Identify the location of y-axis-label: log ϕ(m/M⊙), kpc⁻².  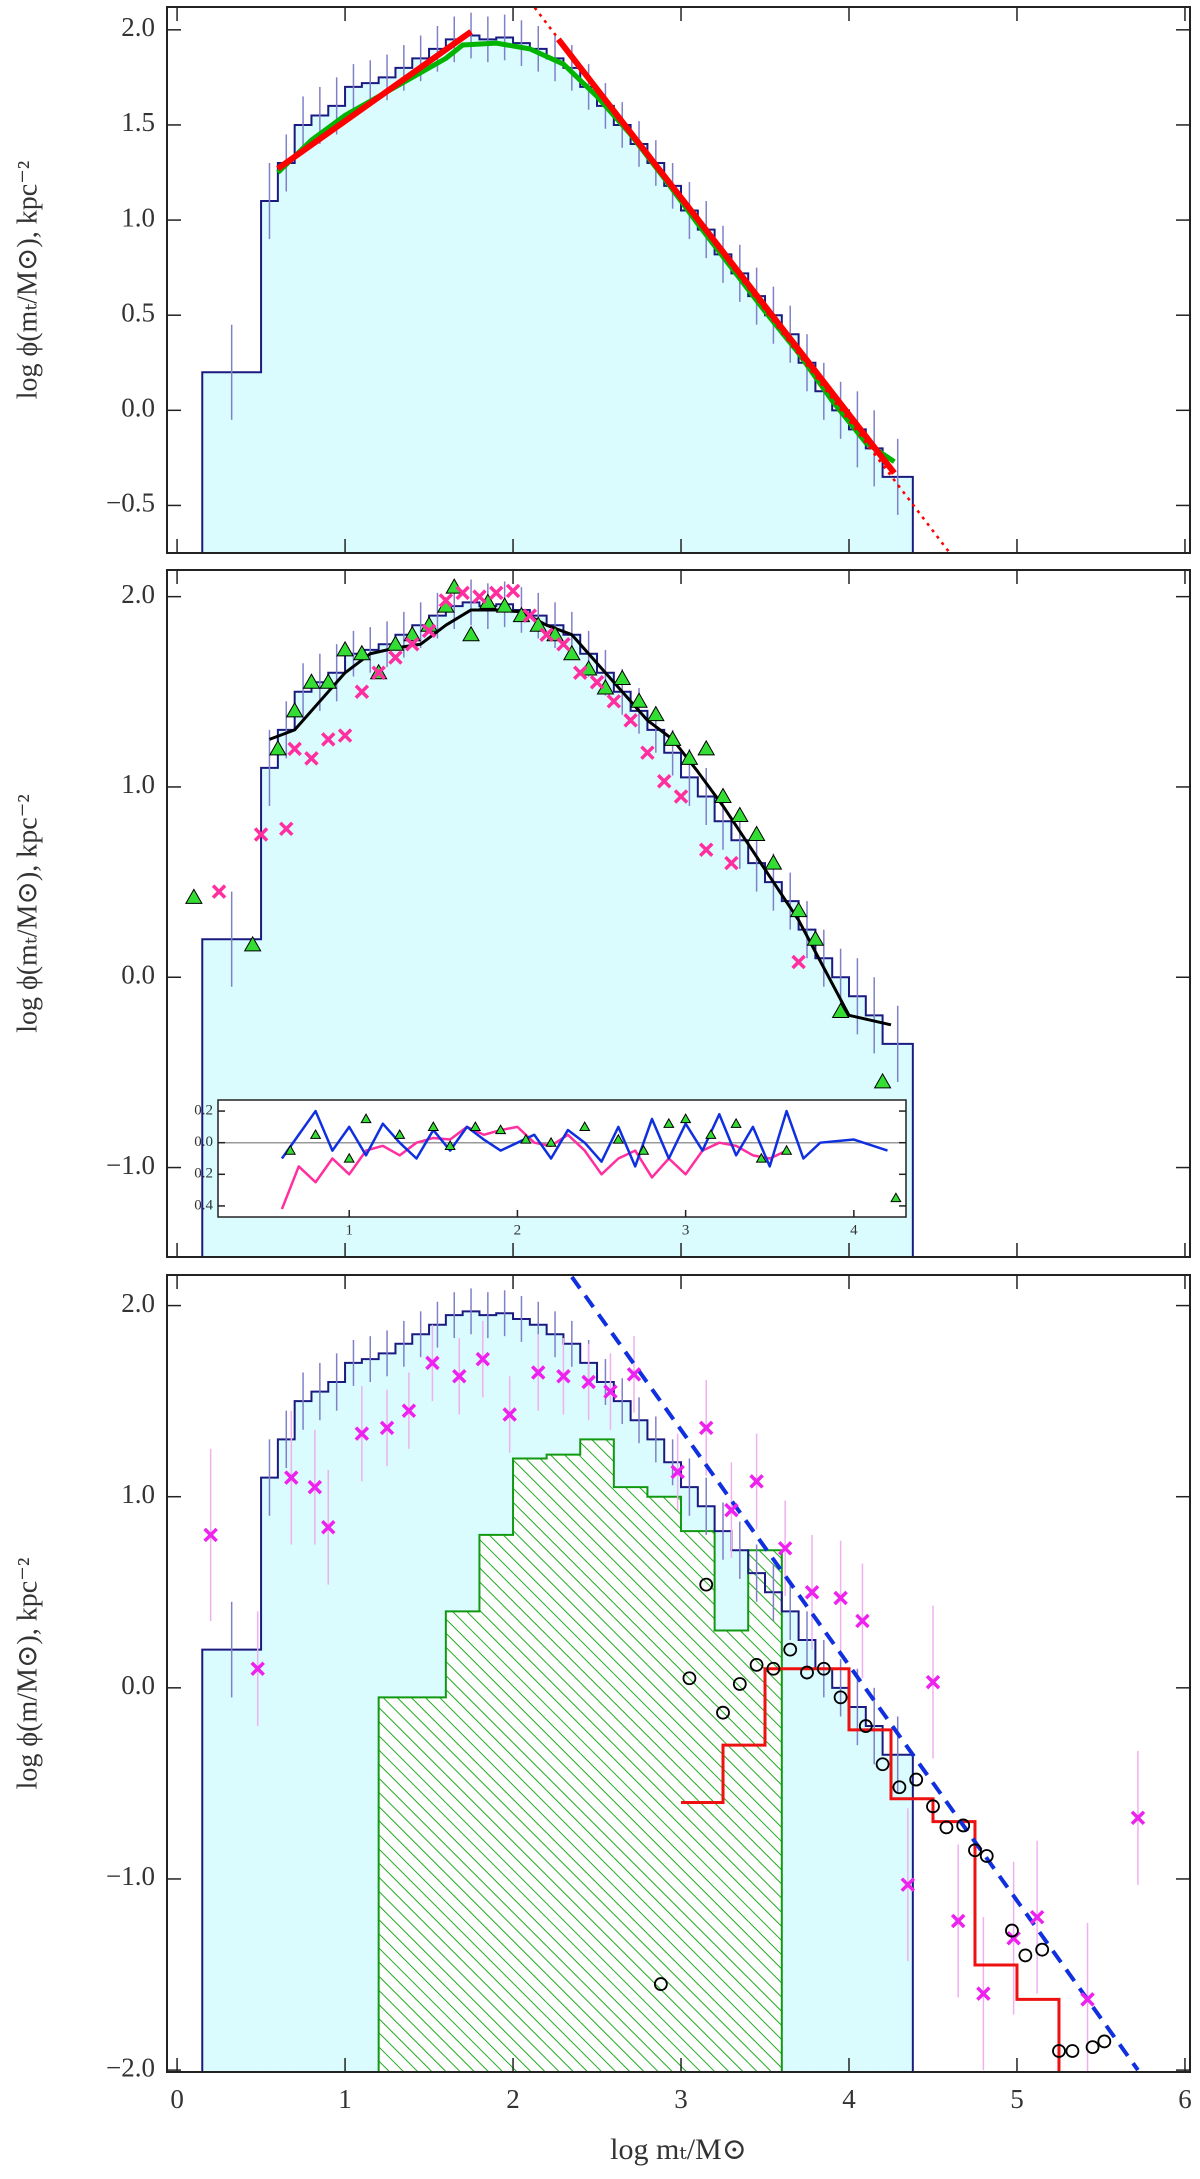
(27, 1674).